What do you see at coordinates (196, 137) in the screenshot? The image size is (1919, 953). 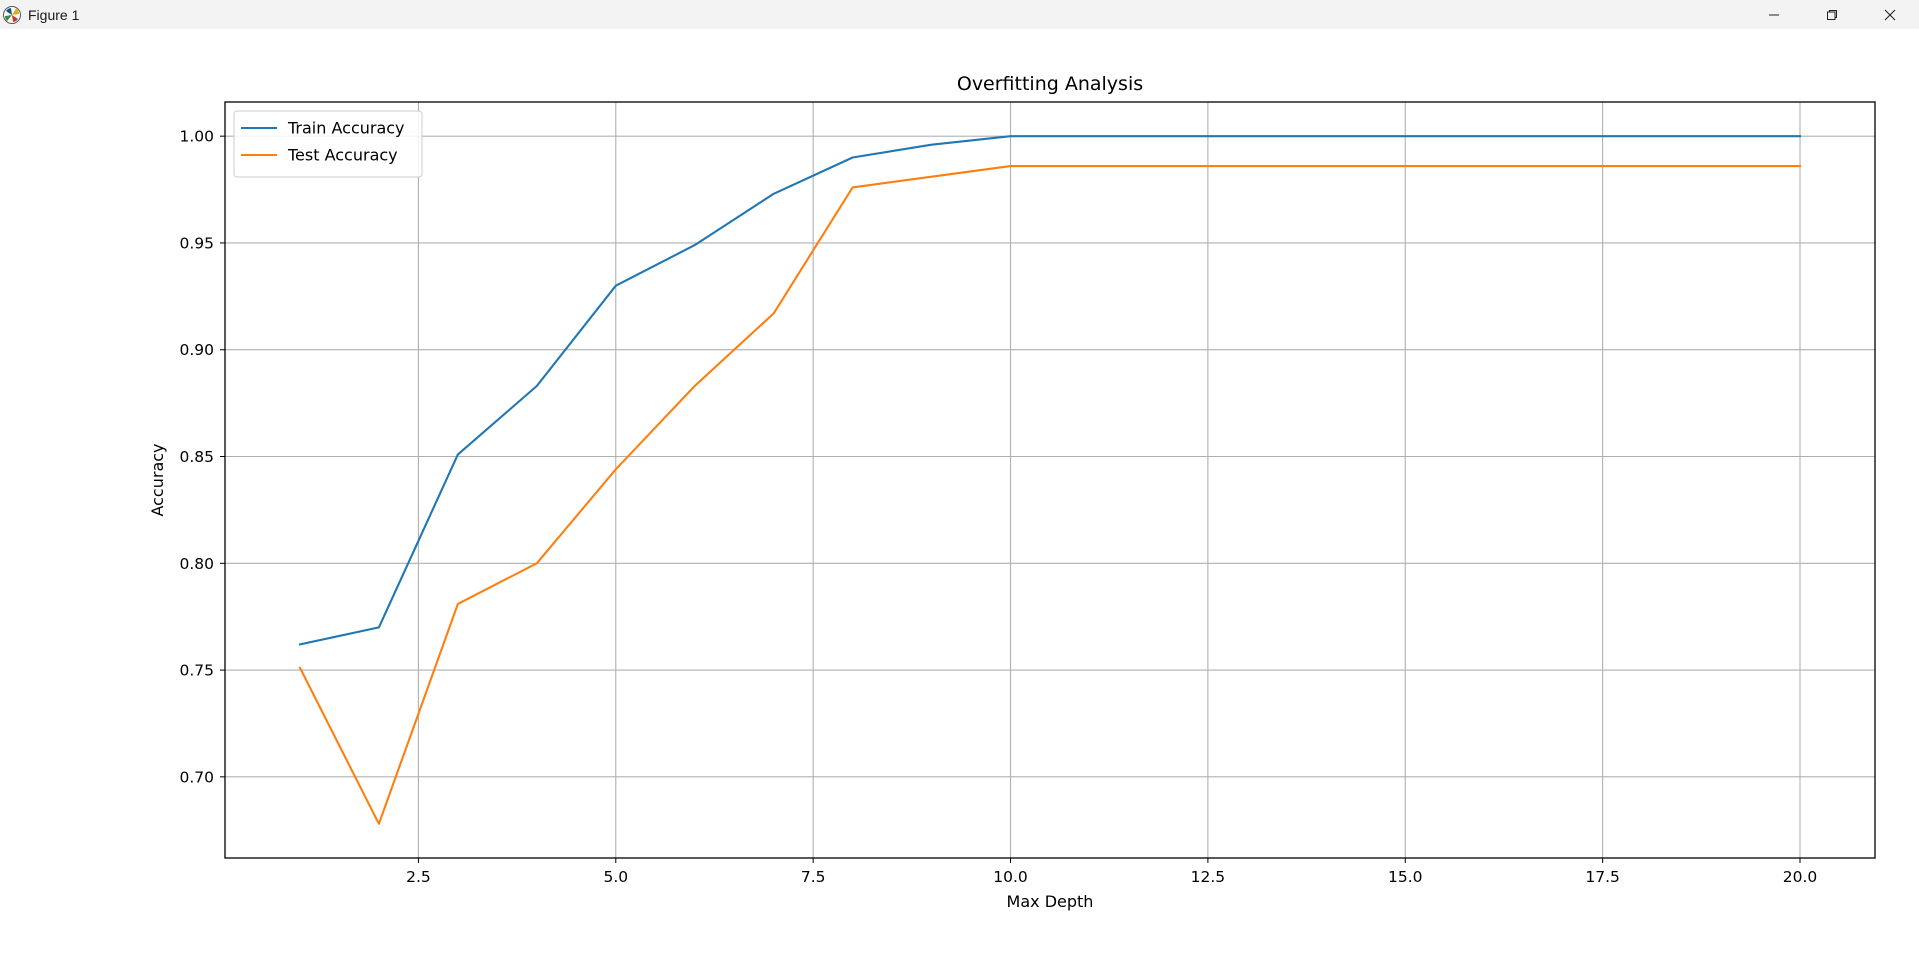 I see `y-tick-label: 1.00` at bounding box center [196, 137].